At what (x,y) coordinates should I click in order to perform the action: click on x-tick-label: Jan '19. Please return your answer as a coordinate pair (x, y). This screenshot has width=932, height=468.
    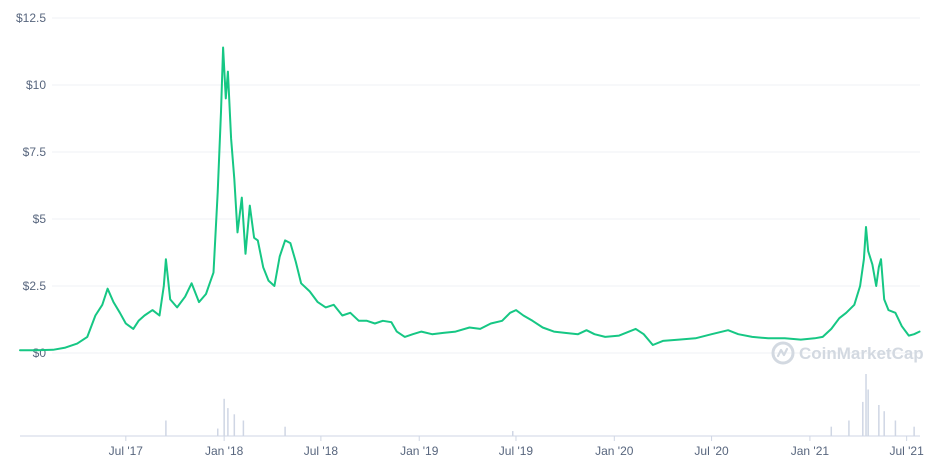
    Looking at the image, I should click on (419, 451).